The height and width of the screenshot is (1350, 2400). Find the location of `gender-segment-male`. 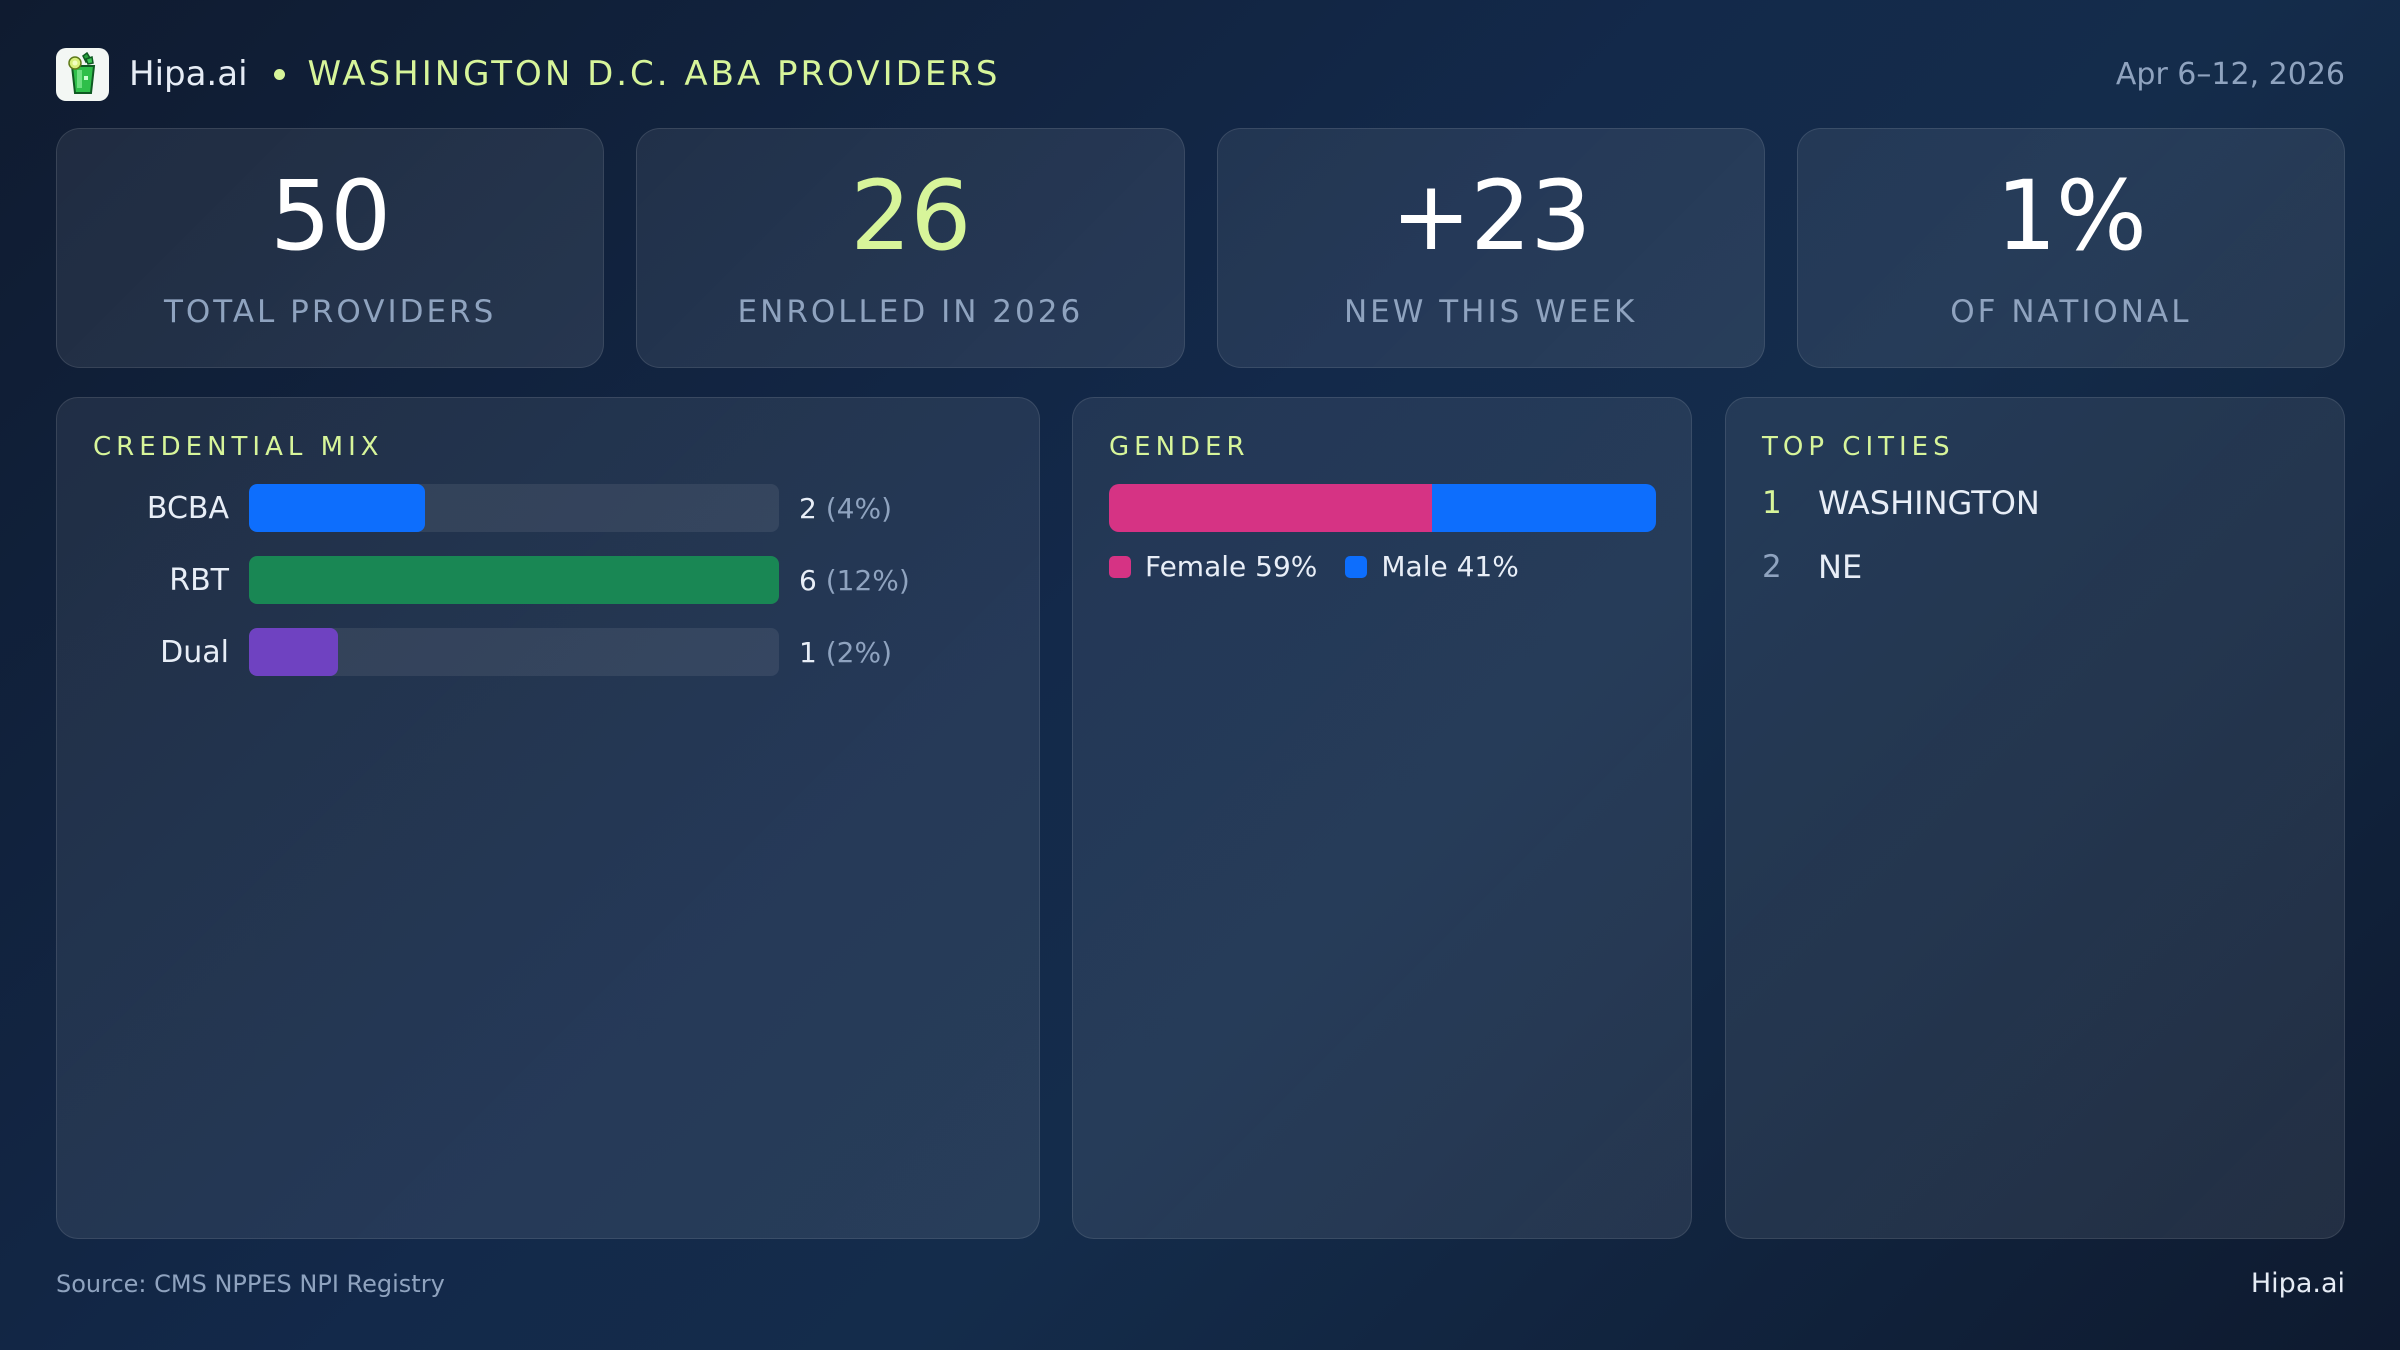

gender-segment-male is located at coordinates (1543, 508).